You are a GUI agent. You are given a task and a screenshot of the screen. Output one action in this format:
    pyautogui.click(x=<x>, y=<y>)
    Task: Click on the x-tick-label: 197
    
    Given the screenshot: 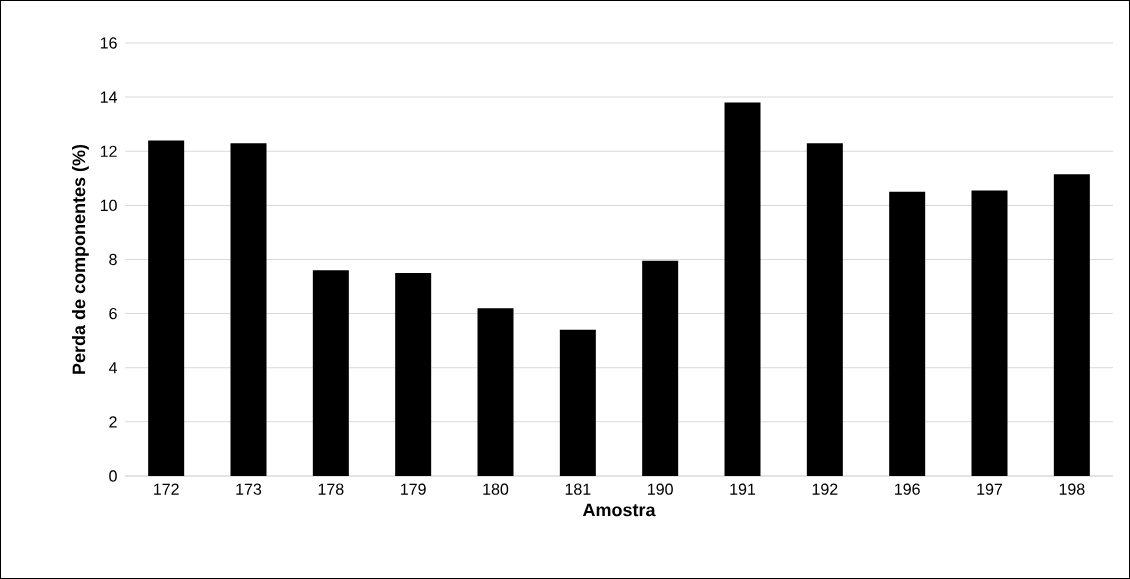 What is the action you would take?
    pyautogui.click(x=990, y=489)
    